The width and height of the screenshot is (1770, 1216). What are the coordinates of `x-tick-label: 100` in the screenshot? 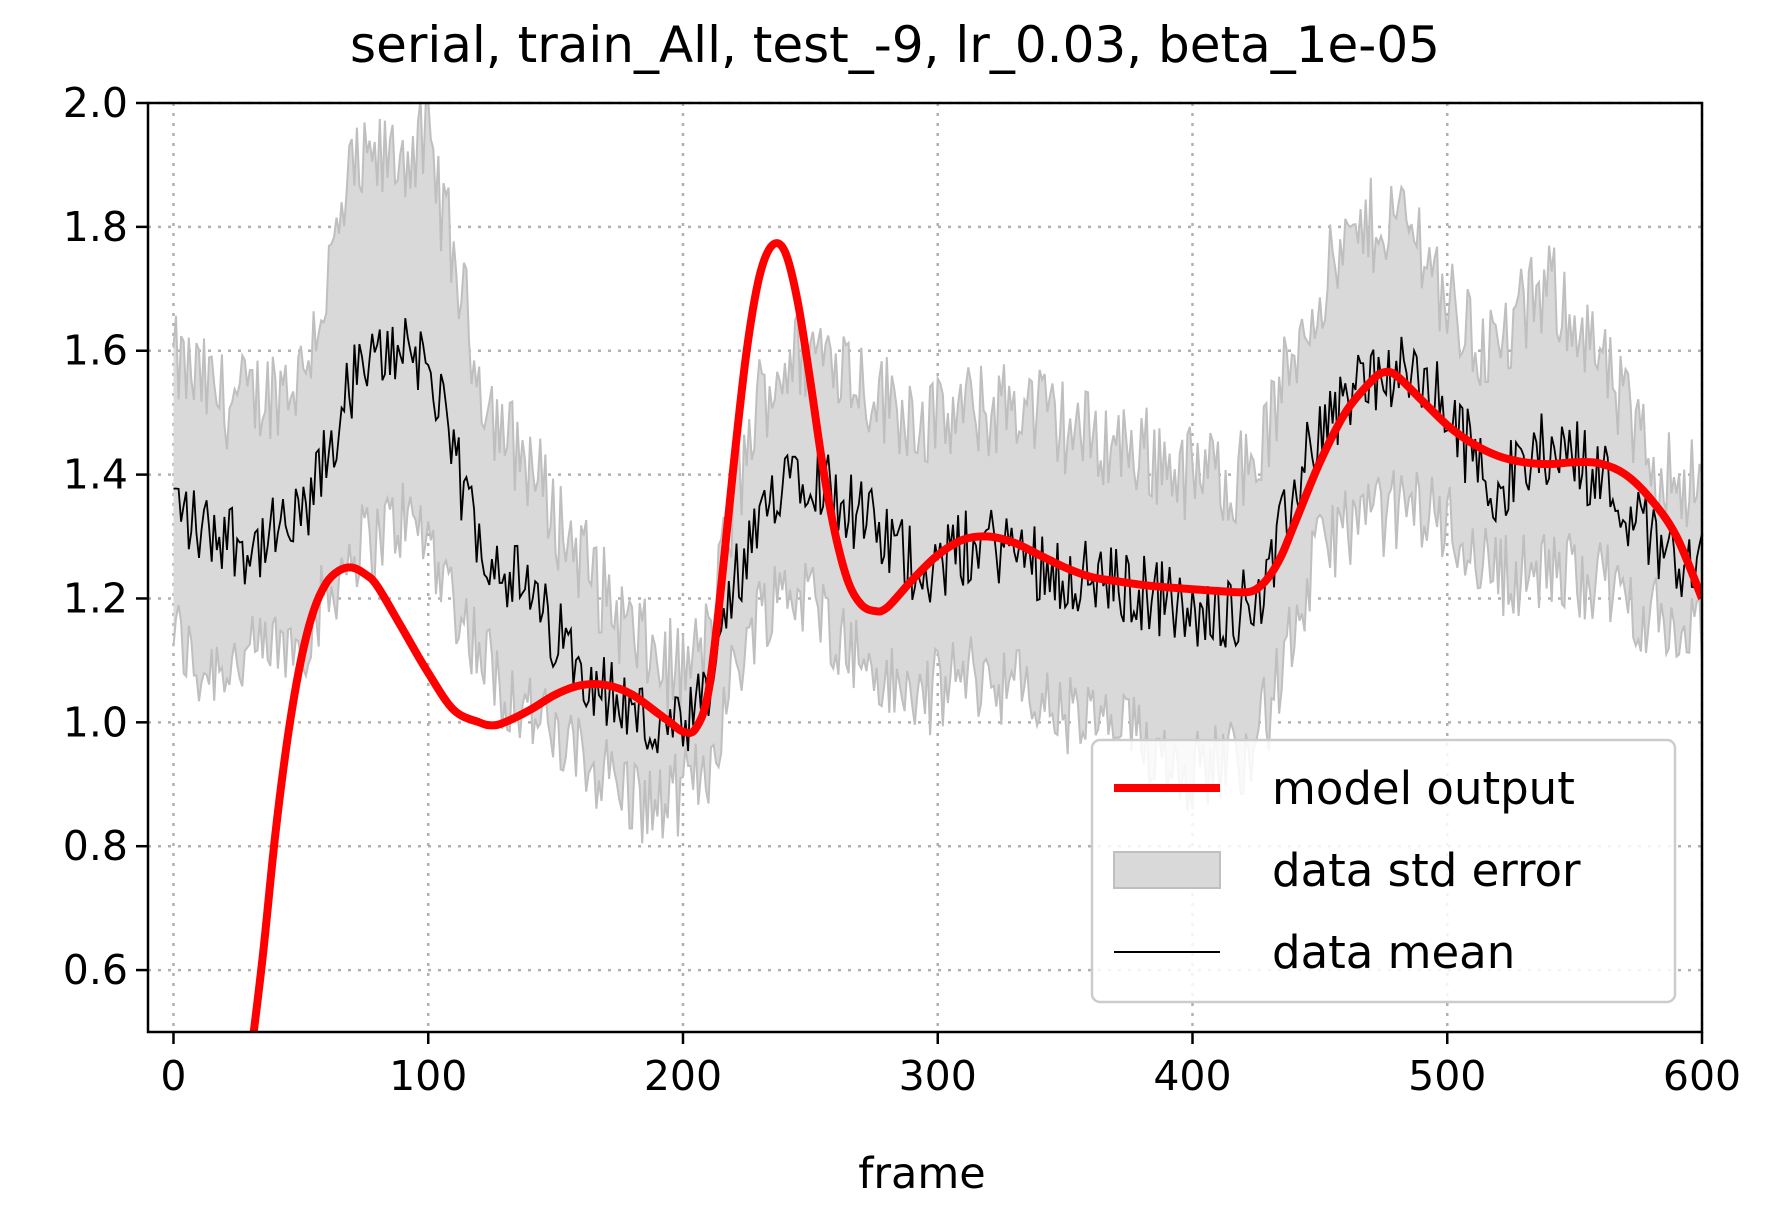 It's located at (428, 1076).